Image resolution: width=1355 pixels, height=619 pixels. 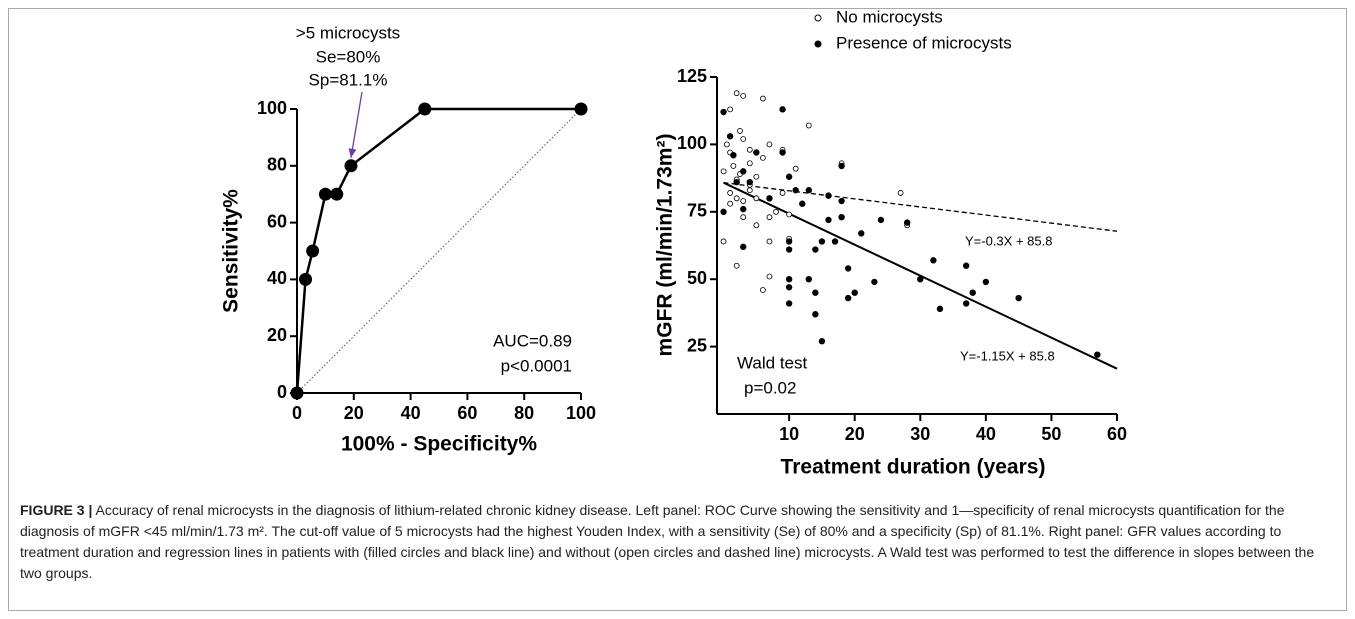 What do you see at coordinates (924, 42) in the screenshot?
I see `legend-label: Presence of microcysts` at bounding box center [924, 42].